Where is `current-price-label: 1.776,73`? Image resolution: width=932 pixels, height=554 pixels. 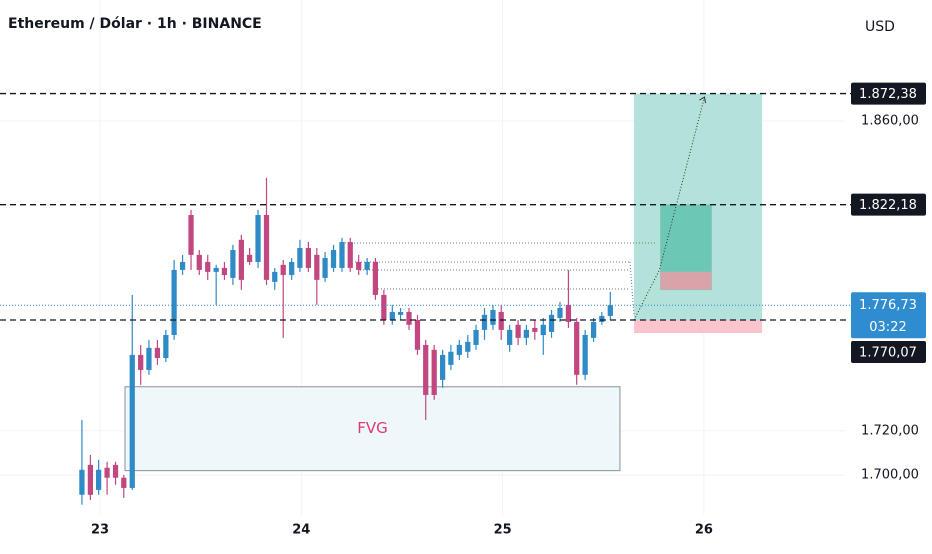 current-price-label: 1.776,73 is located at coordinates (888, 305).